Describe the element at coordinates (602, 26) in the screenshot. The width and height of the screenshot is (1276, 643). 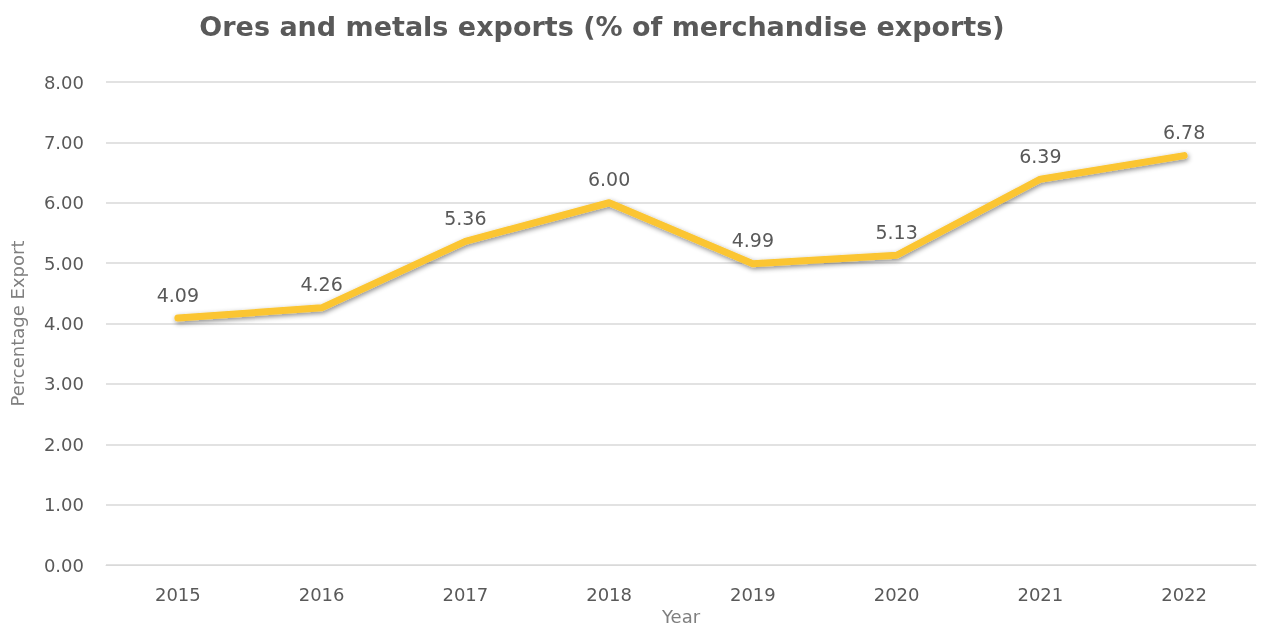
I see `chart-title: Ores and metals exports (% of merchandise exports)` at that location.